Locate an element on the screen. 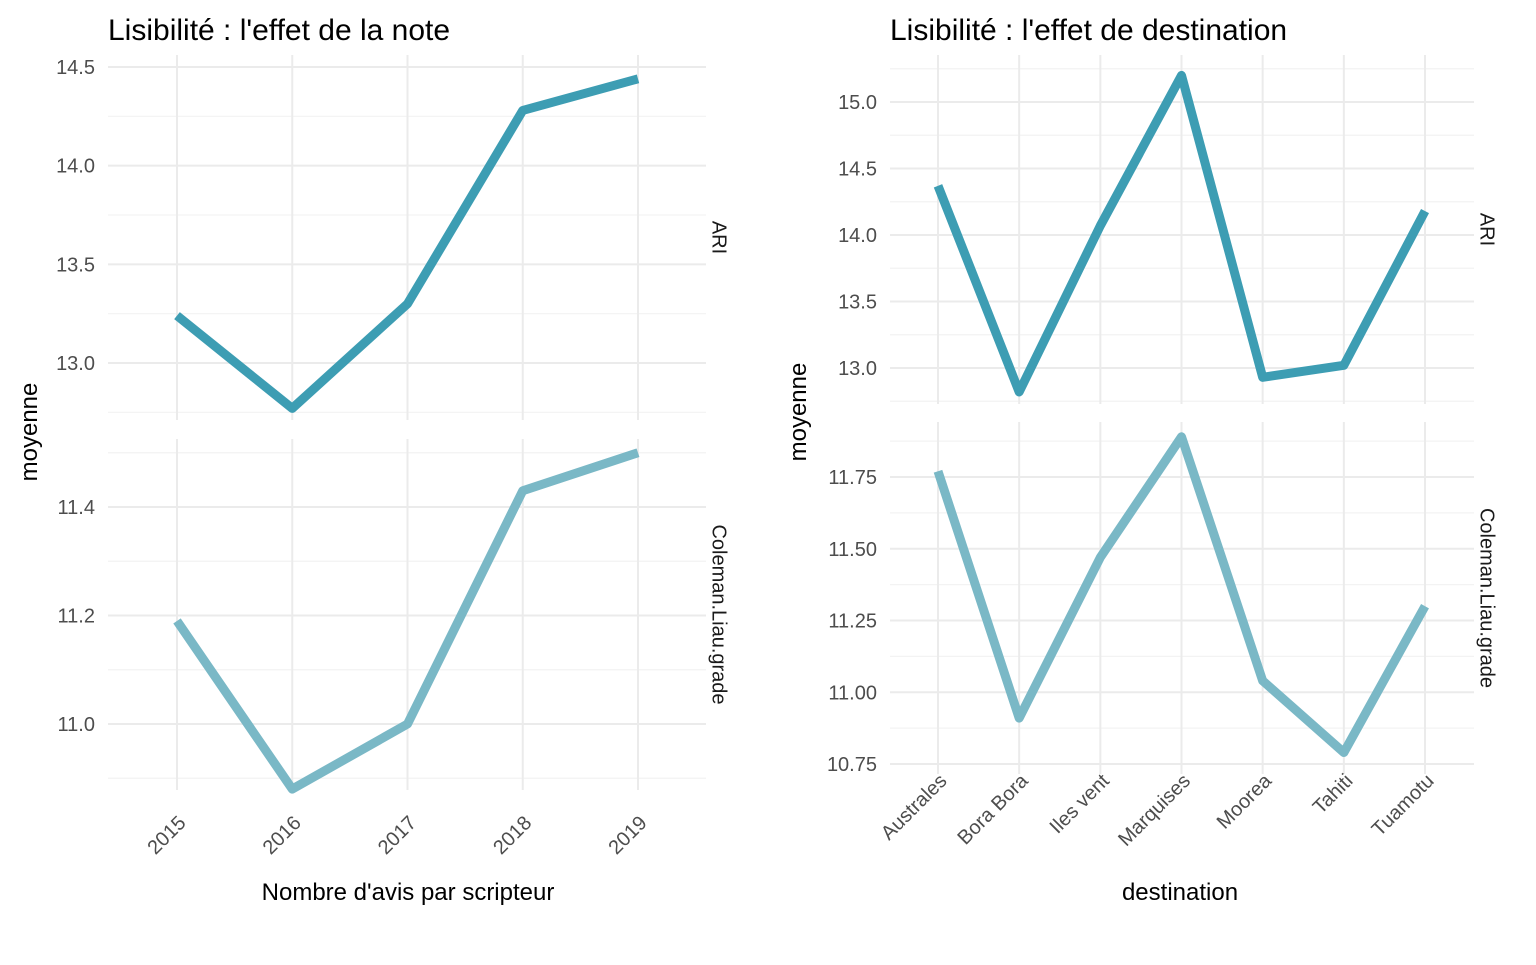  x-tick-label: 2019 is located at coordinates (628, 835).